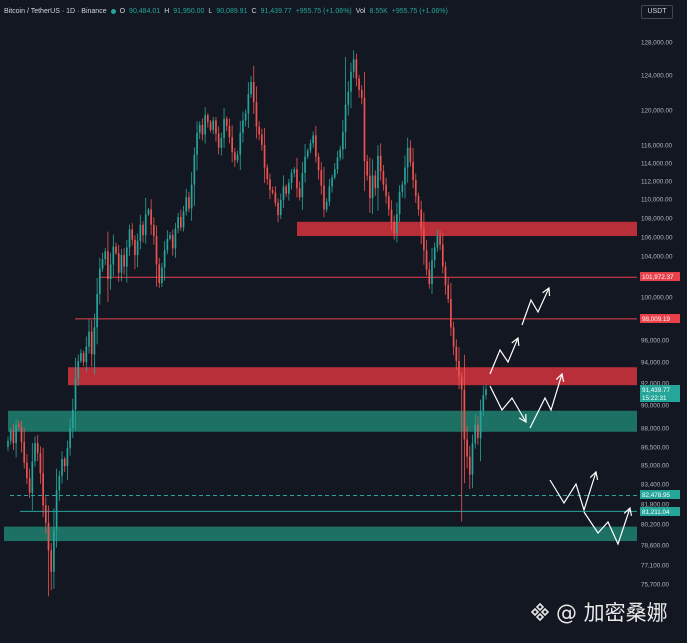 The image size is (687, 643). What do you see at coordinates (657, 12) in the screenshot?
I see `currency-button: USDT` at bounding box center [657, 12].